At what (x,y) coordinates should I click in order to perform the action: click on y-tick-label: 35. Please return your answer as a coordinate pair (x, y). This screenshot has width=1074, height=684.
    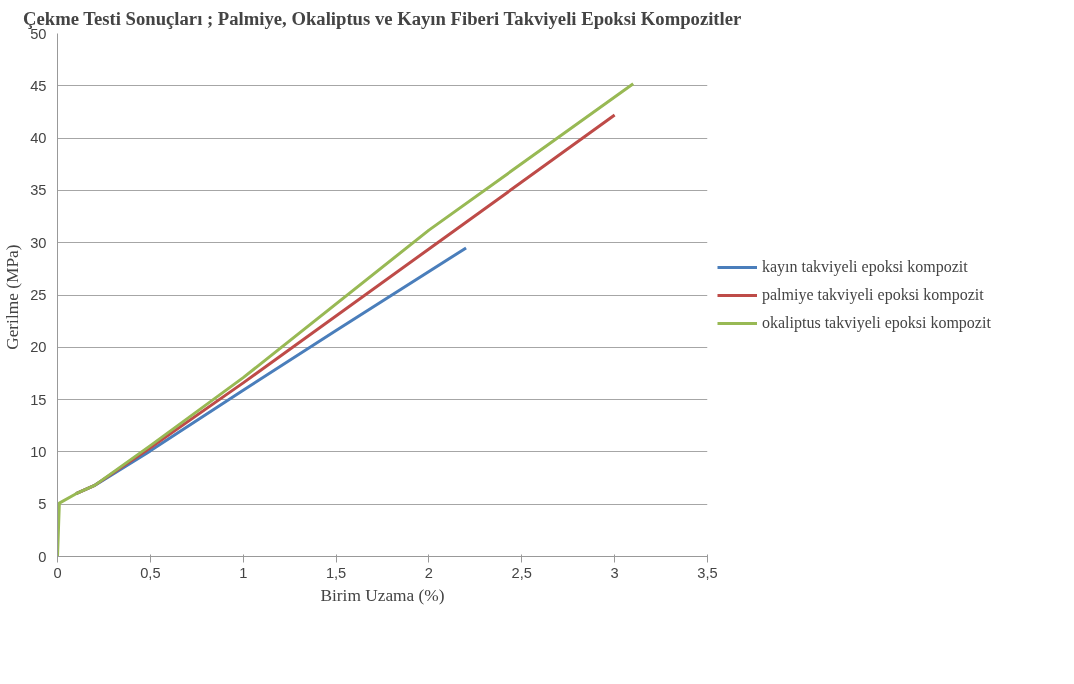
    Looking at the image, I should click on (38, 190).